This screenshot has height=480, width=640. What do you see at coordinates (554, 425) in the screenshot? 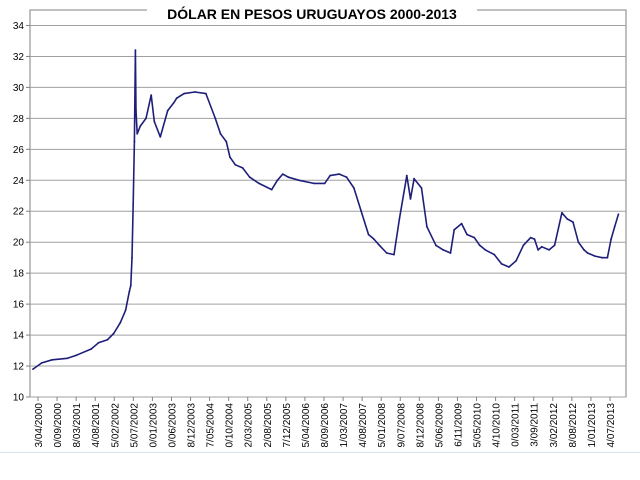
I see `x-tick-label: 3/02/2012` at bounding box center [554, 425].